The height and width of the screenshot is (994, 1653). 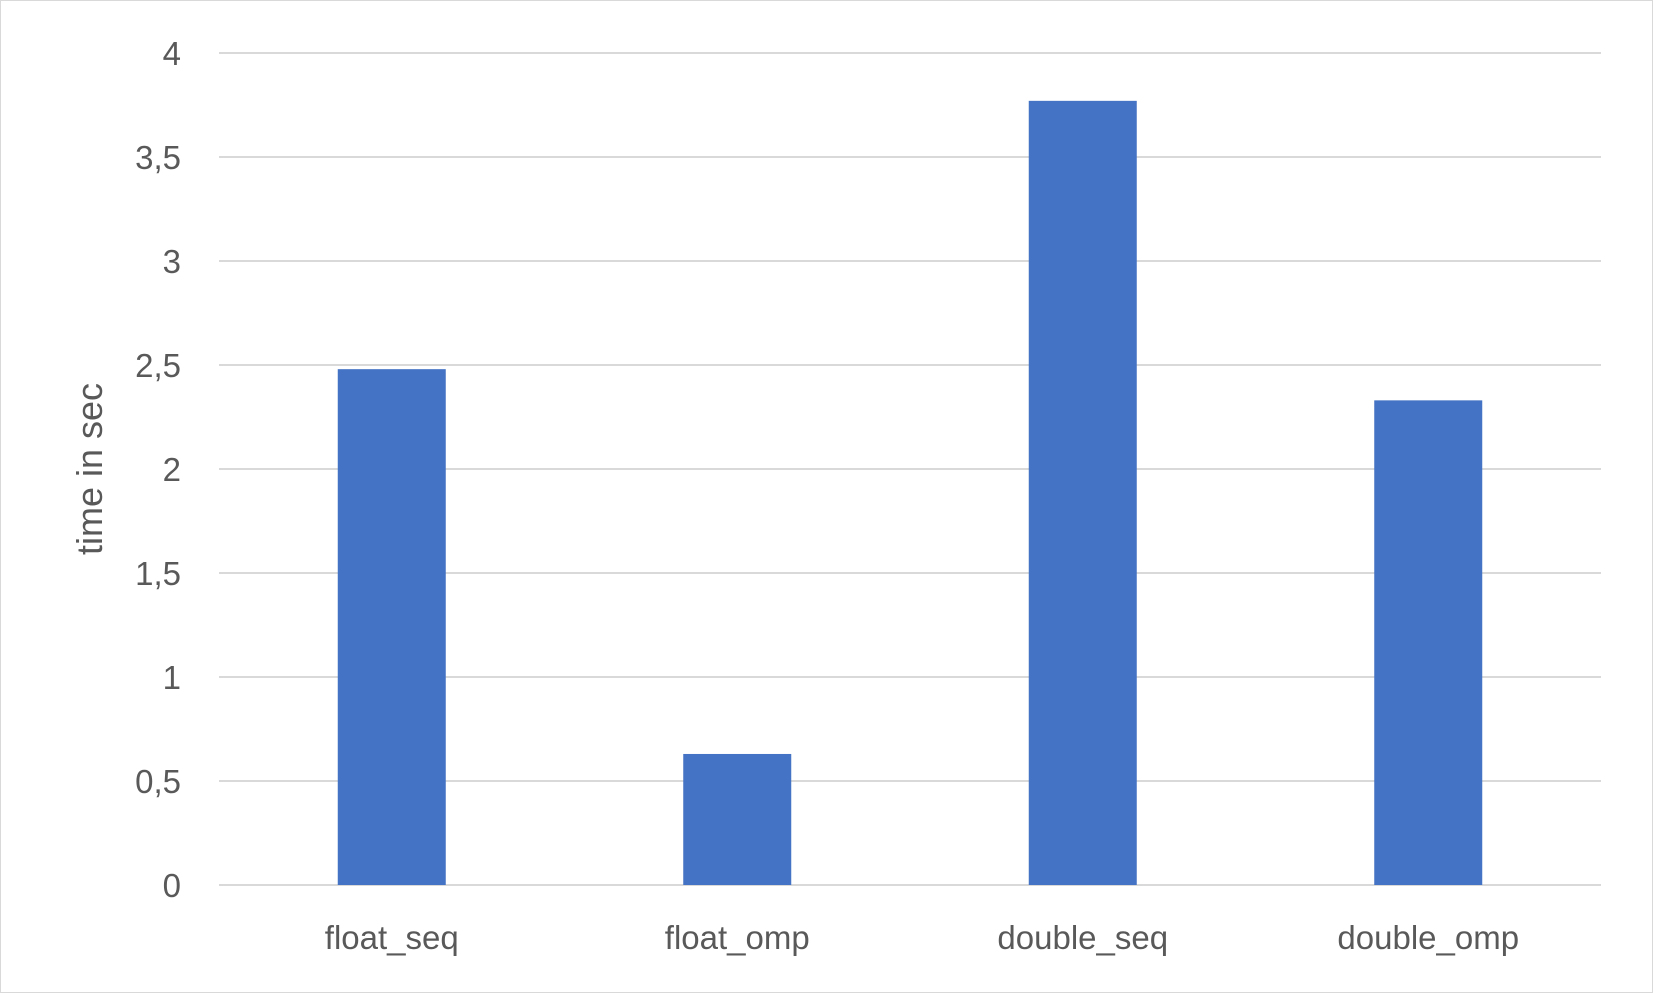 I want to click on y-tick-label: 3,5, so click(x=158, y=157).